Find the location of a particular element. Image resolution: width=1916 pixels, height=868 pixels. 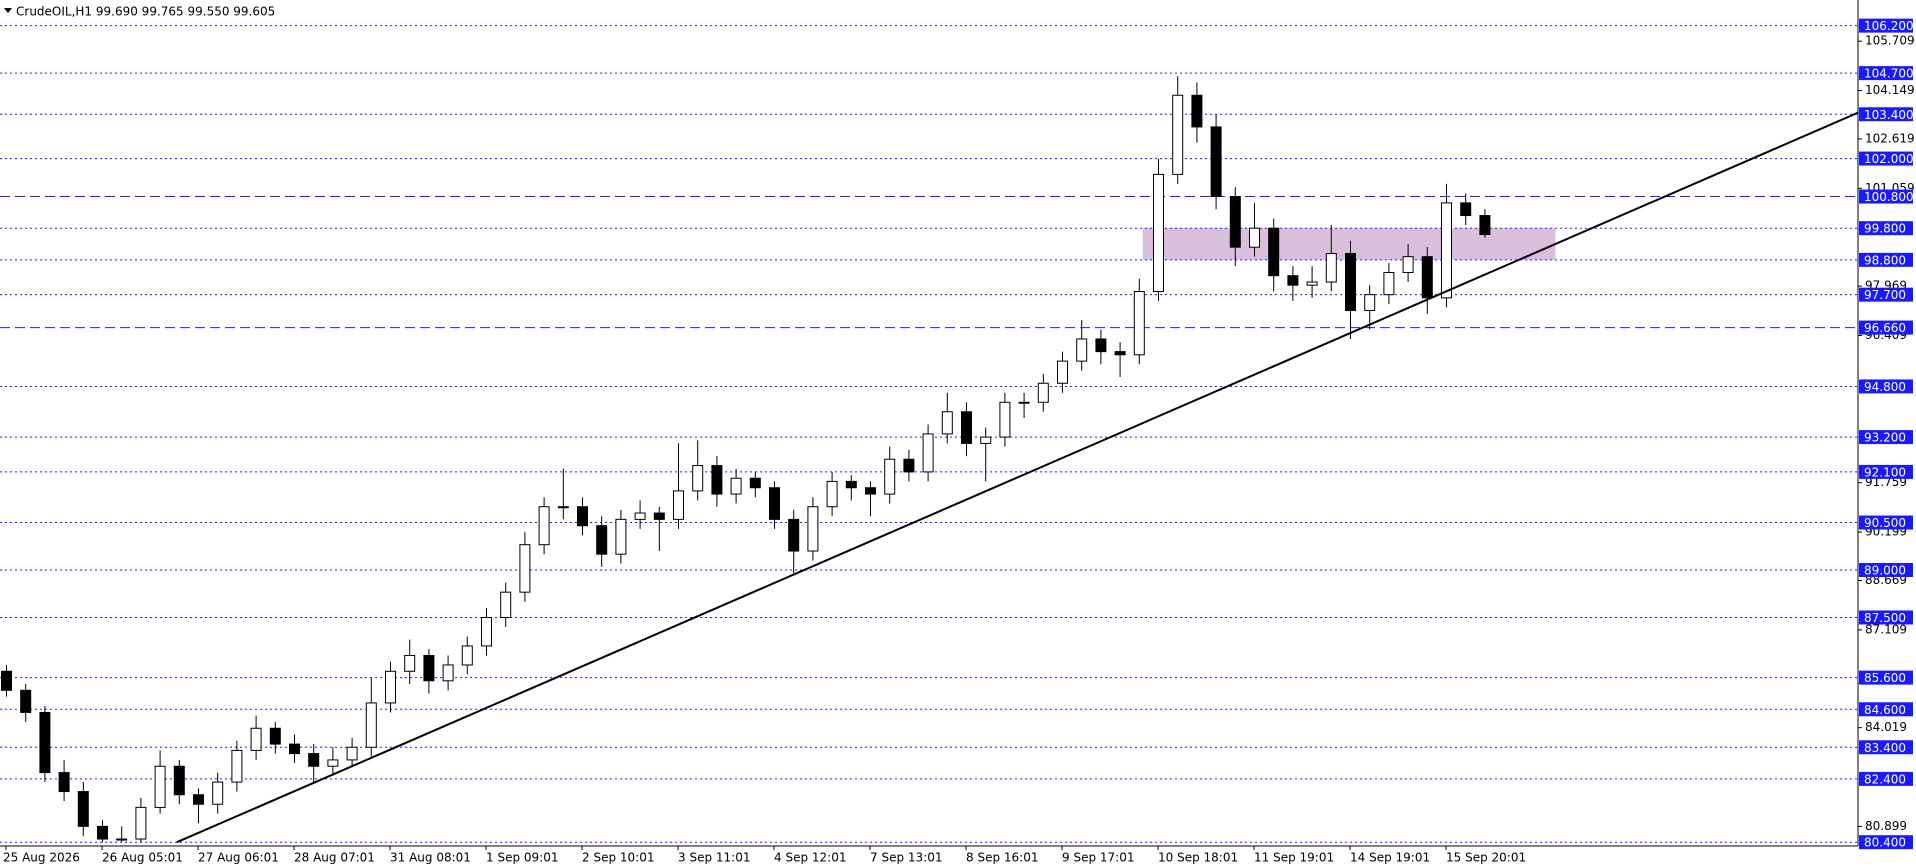

level-label: 106.200 is located at coordinates (1889, 26).